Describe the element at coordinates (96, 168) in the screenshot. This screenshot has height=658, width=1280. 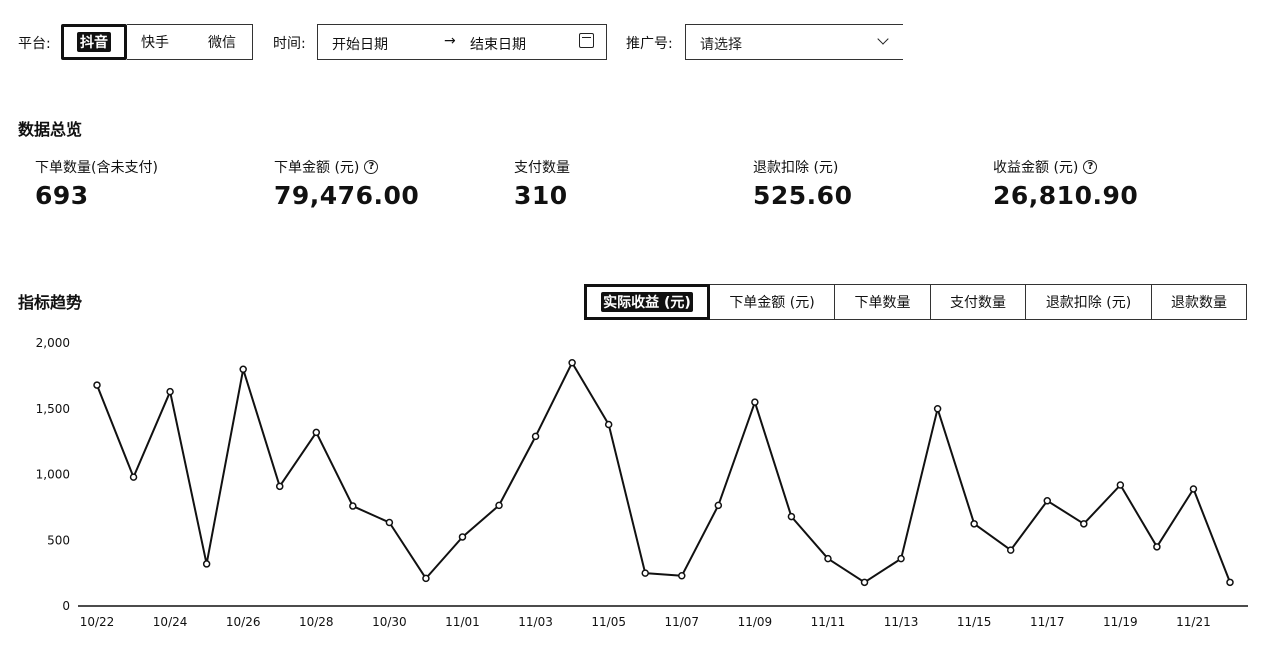
I see `stat-label: 下单数量(含未支付)` at that location.